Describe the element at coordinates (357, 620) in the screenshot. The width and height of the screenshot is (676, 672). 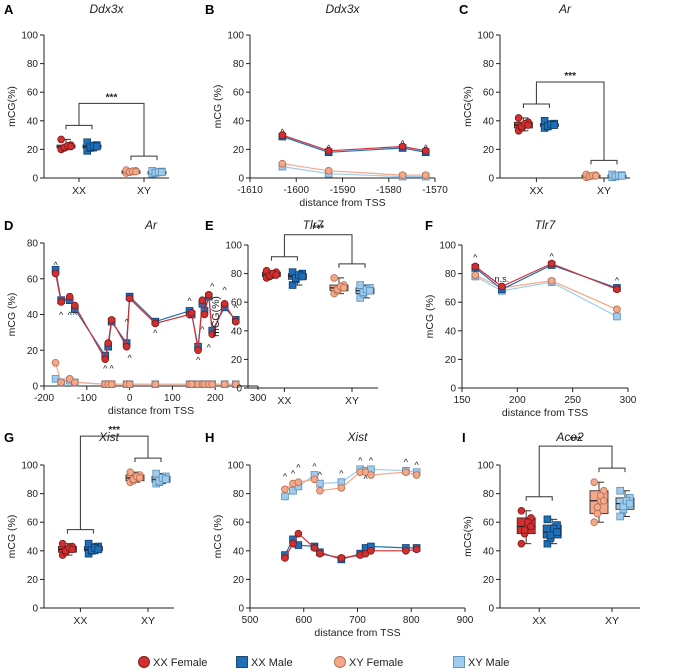
I see `x-tick-label: 700` at that location.